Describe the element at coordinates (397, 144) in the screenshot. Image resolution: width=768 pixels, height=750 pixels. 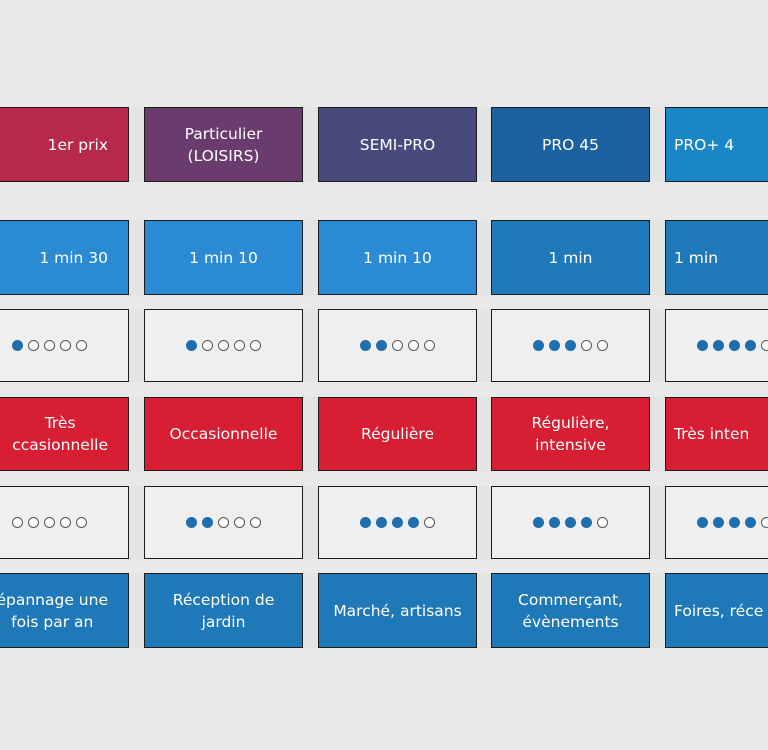
I see `text-cell: SEMI-PRO` at that location.